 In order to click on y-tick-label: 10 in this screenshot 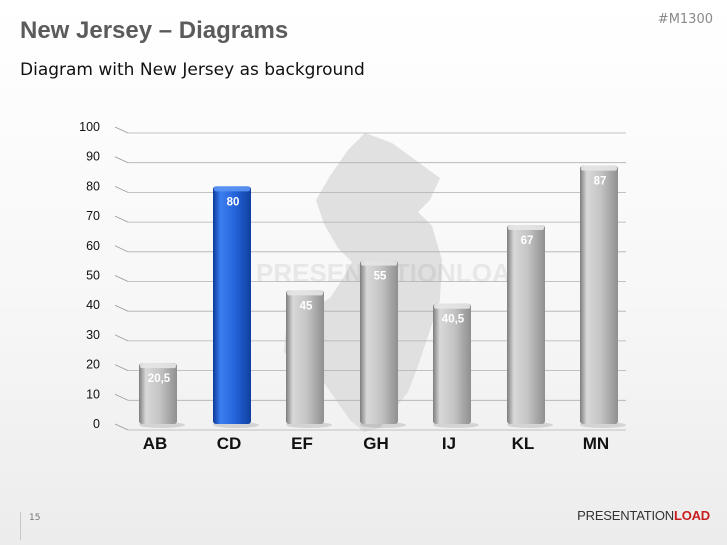, I will do `click(93, 394)`.